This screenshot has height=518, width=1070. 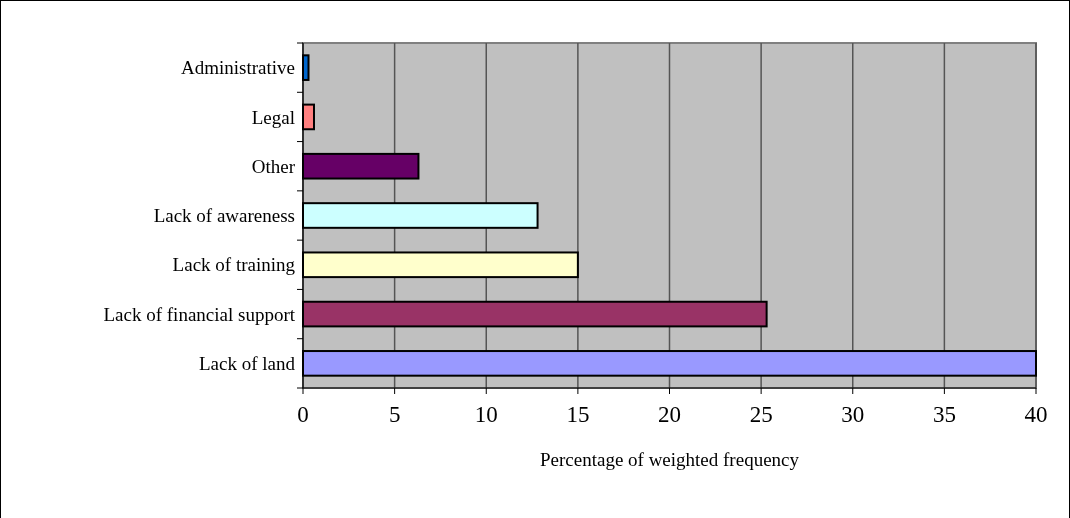 What do you see at coordinates (273, 117) in the screenshot?
I see `y-tick-label: Legal` at bounding box center [273, 117].